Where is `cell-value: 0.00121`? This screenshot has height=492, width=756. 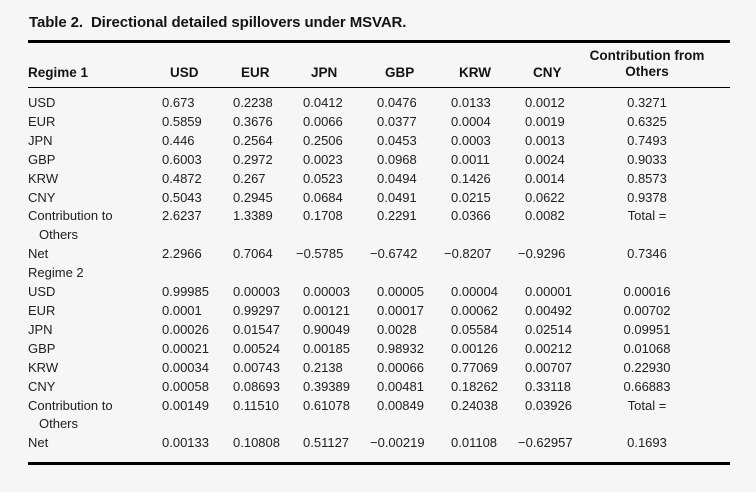 cell-value: 0.00121 is located at coordinates (326, 310).